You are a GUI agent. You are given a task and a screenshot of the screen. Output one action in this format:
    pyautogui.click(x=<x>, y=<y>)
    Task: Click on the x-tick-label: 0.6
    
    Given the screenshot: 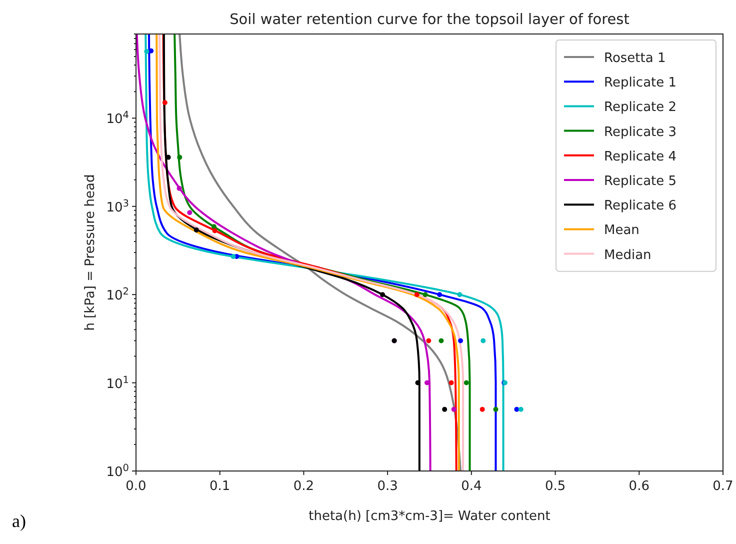 What is the action you would take?
    pyautogui.click(x=639, y=486)
    